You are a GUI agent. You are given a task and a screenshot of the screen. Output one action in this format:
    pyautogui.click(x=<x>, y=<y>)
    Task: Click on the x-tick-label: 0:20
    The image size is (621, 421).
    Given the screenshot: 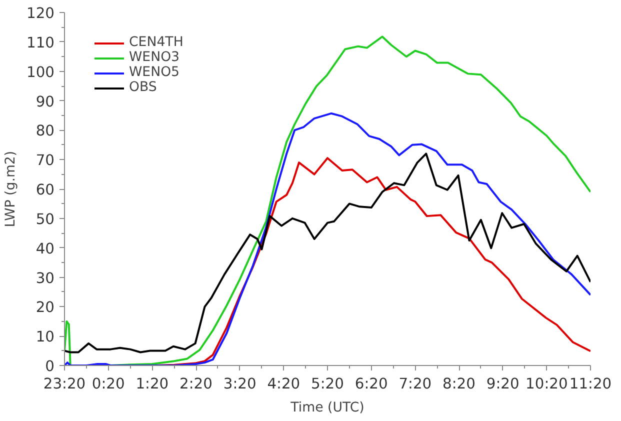 What is the action you would take?
    pyautogui.click(x=108, y=384)
    